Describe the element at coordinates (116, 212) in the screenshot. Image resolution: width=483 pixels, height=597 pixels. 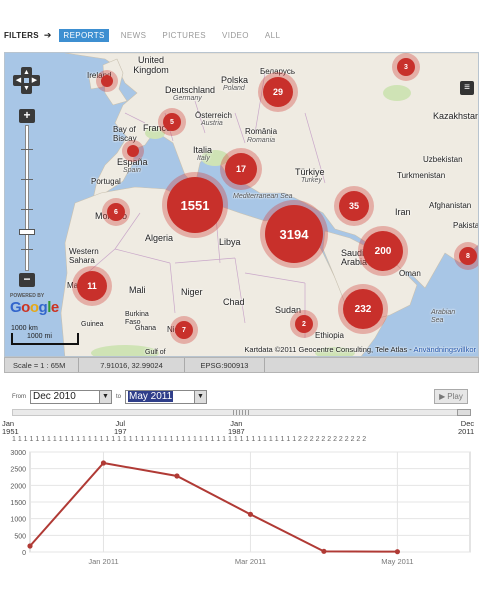
I see `map-cluster-marker: 6` at that location.